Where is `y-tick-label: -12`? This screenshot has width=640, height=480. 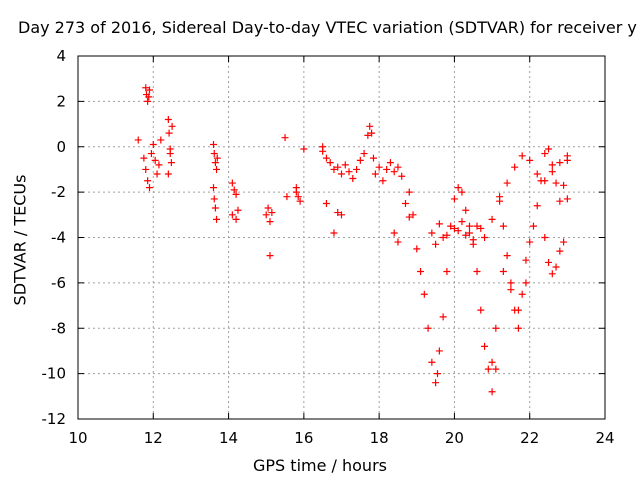 y-tick-label: -12 is located at coordinates (54, 419).